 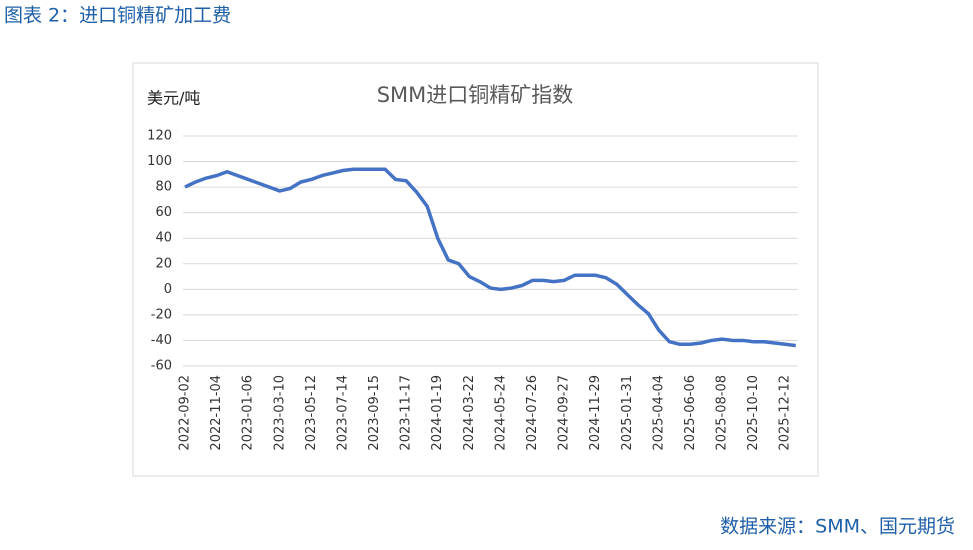 What do you see at coordinates (161, 340) in the screenshot?
I see `y-tick-label: -40` at bounding box center [161, 340].